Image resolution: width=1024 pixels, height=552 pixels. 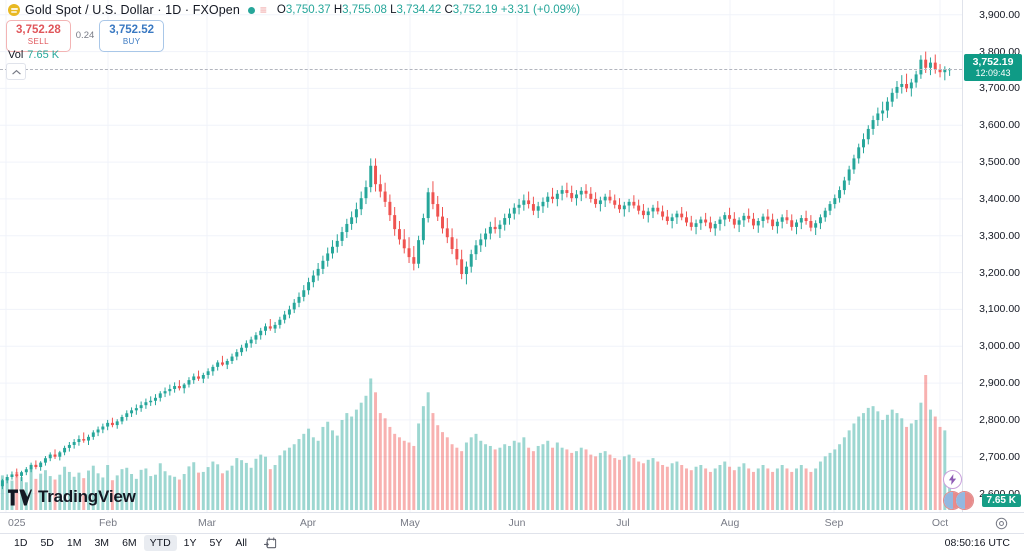 I want to click on close-label: C, so click(x=448, y=10).